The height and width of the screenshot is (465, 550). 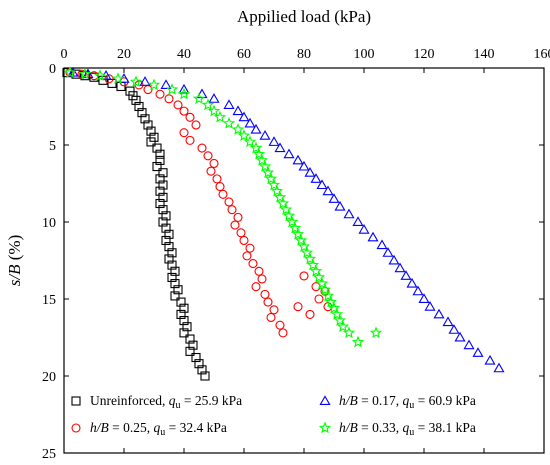 I want to click on x-tick-label: 160, so click(x=542, y=54).